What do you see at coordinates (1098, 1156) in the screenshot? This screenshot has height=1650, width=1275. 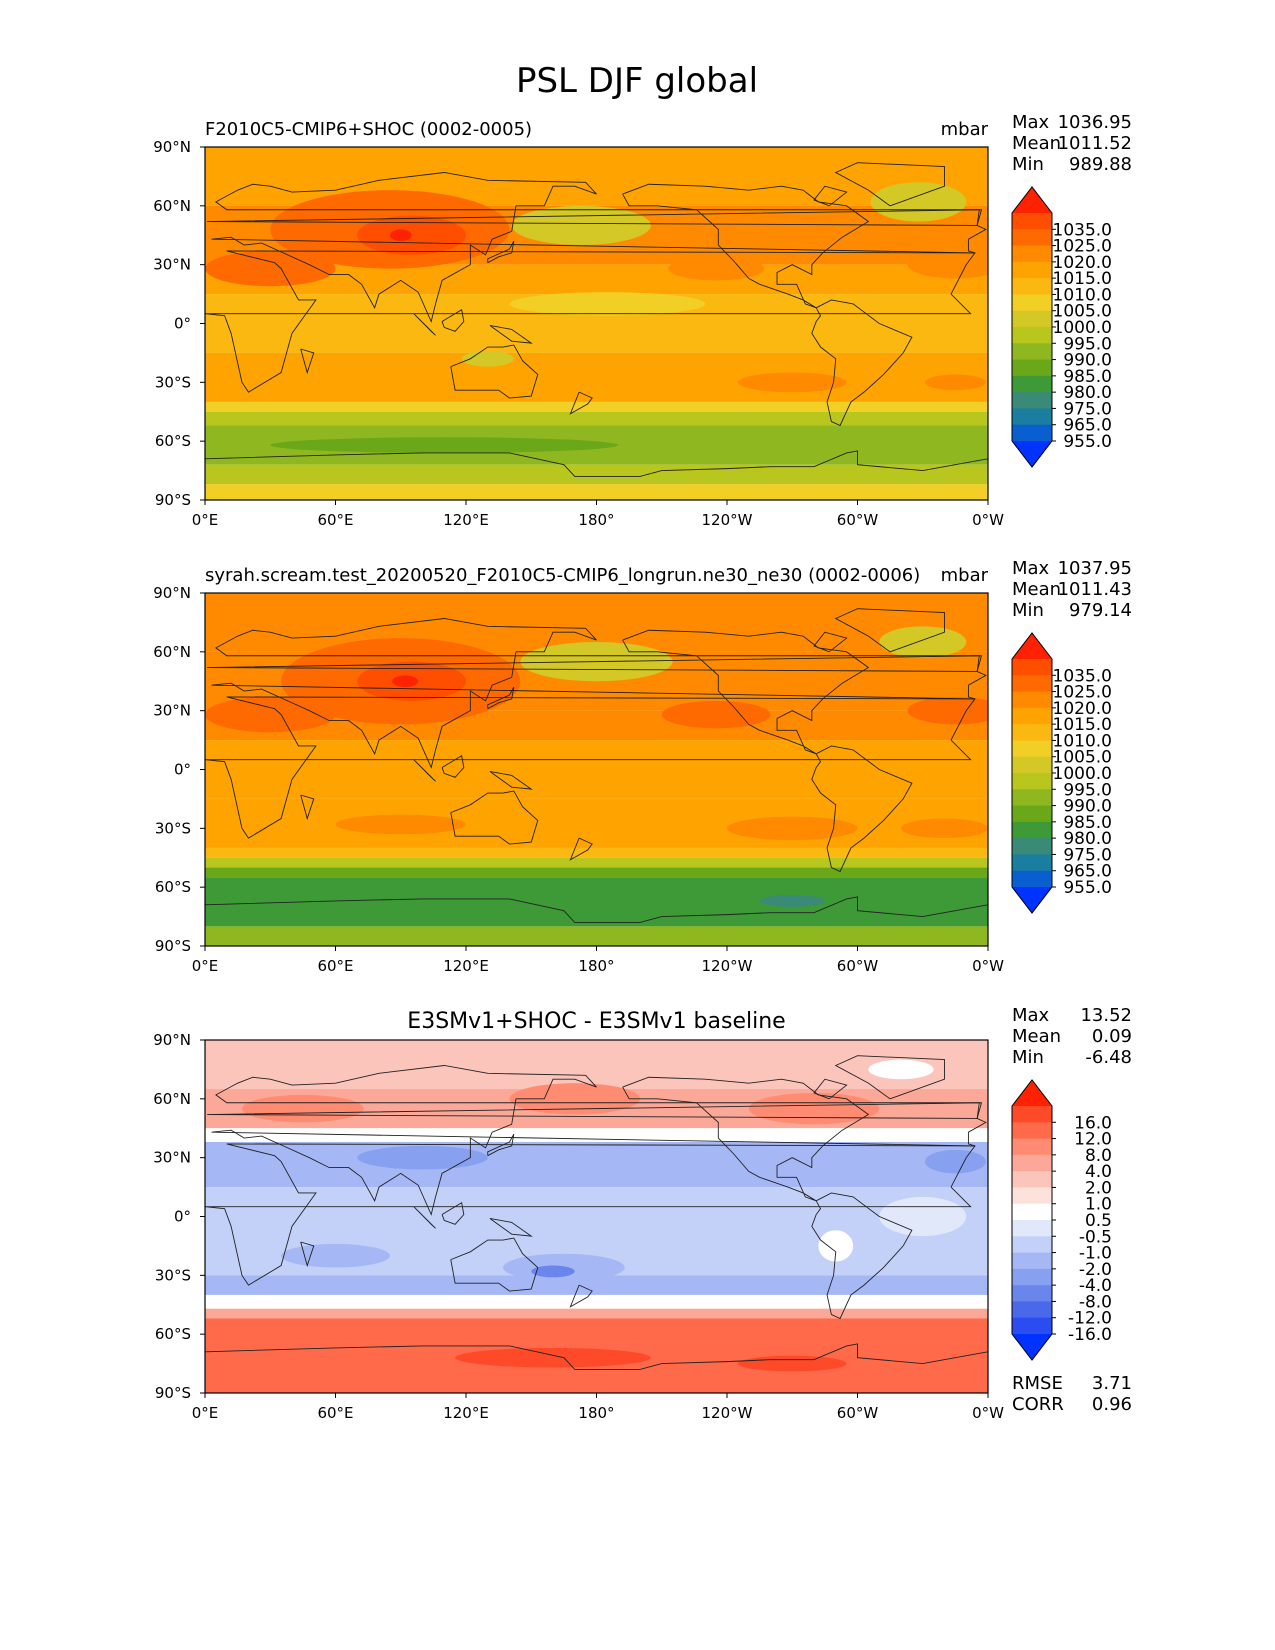 I see `colorbar-tick-label: 8.0` at bounding box center [1098, 1156].